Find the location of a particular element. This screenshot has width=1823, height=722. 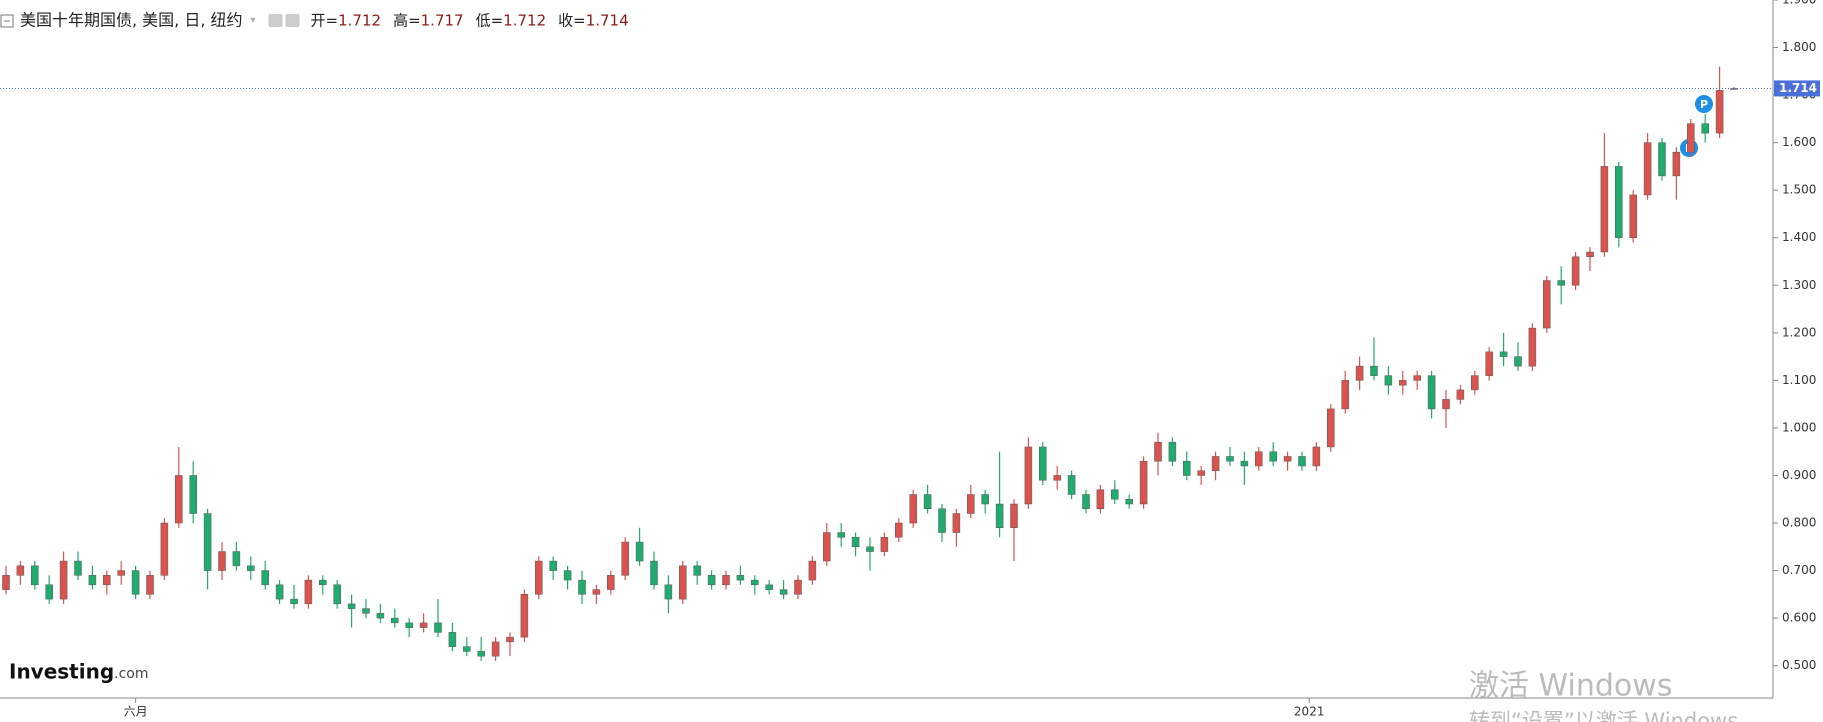

y-tick-label: 1.300 is located at coordinates (1799, 285).